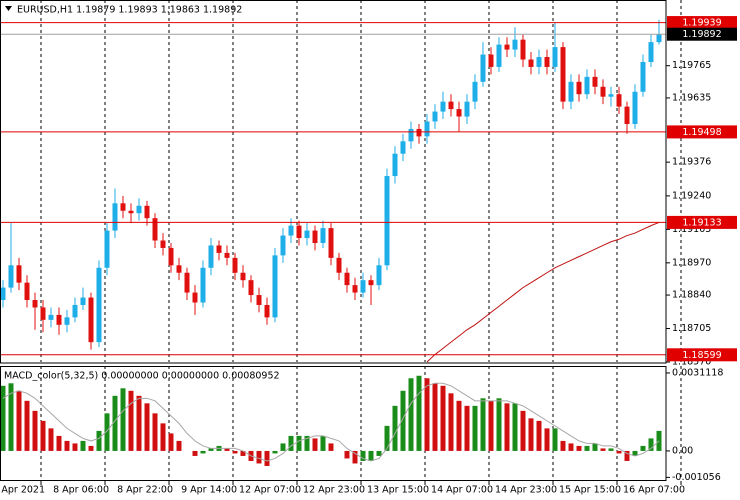  What do you see at coordinates (81, 490) in the screenshot?
I see `x-tick-label: 8 Apr 06:00` at bounding box center [81, 490].